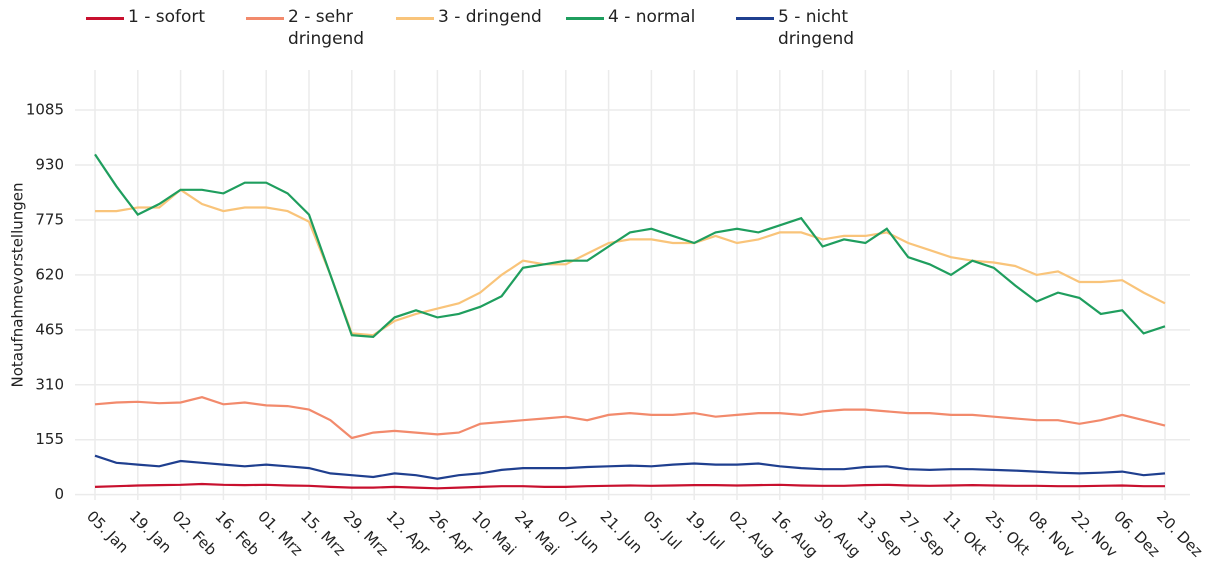 The image size is (1213, 570). Describe the element at coordinates (323, 533) in the screenshot. I see `x-tick-label: 15. Mrz` at that location.